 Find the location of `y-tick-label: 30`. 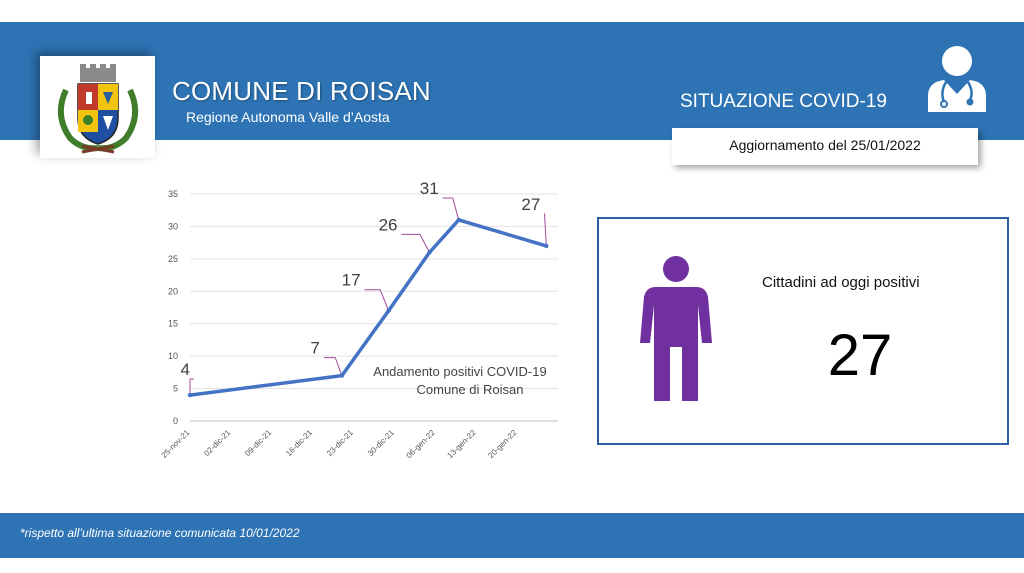

y-tick-label: 30 is located at coordinates (173, 226).